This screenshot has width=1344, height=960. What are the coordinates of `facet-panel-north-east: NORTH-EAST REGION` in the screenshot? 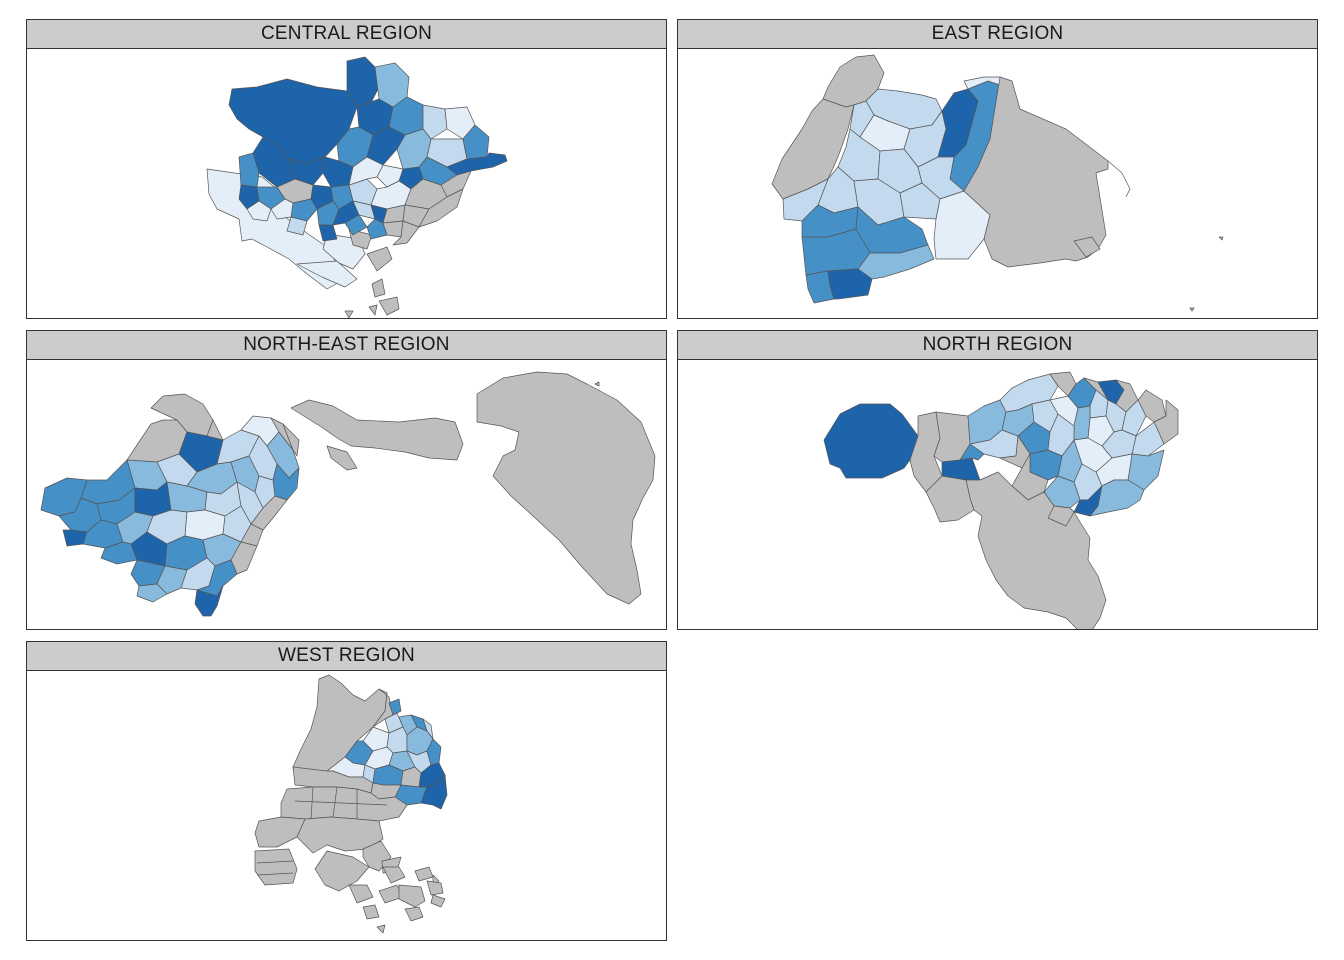 It's located at (346, 480).